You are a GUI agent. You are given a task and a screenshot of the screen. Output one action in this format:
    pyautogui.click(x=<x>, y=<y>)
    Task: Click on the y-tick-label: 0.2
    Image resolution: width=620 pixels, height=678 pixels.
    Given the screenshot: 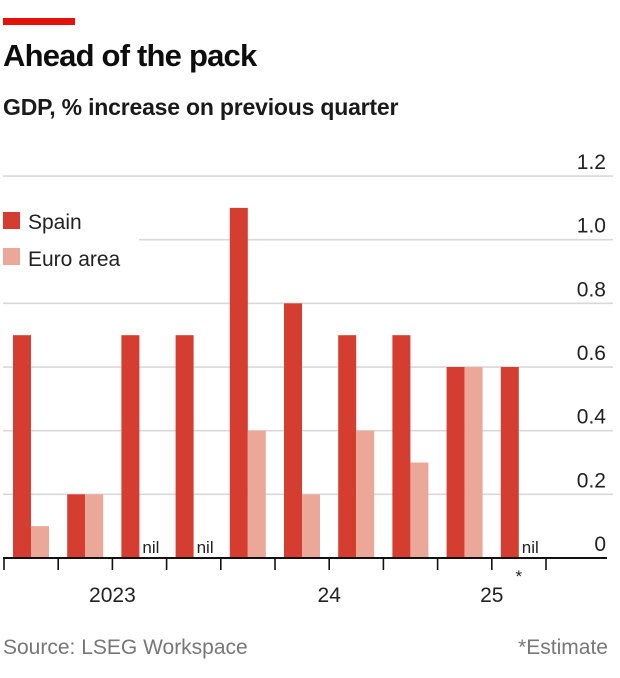 What is the action you would take?
    pyautogui.click(x=591, y=480)
    